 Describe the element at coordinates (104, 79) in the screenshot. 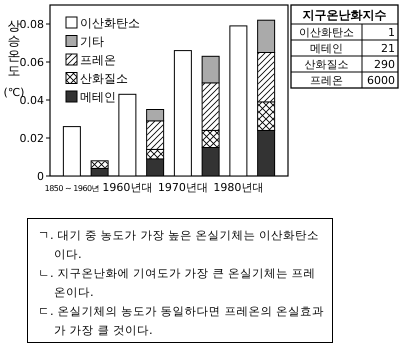

I see `legend-label: 산화질소` at that location.